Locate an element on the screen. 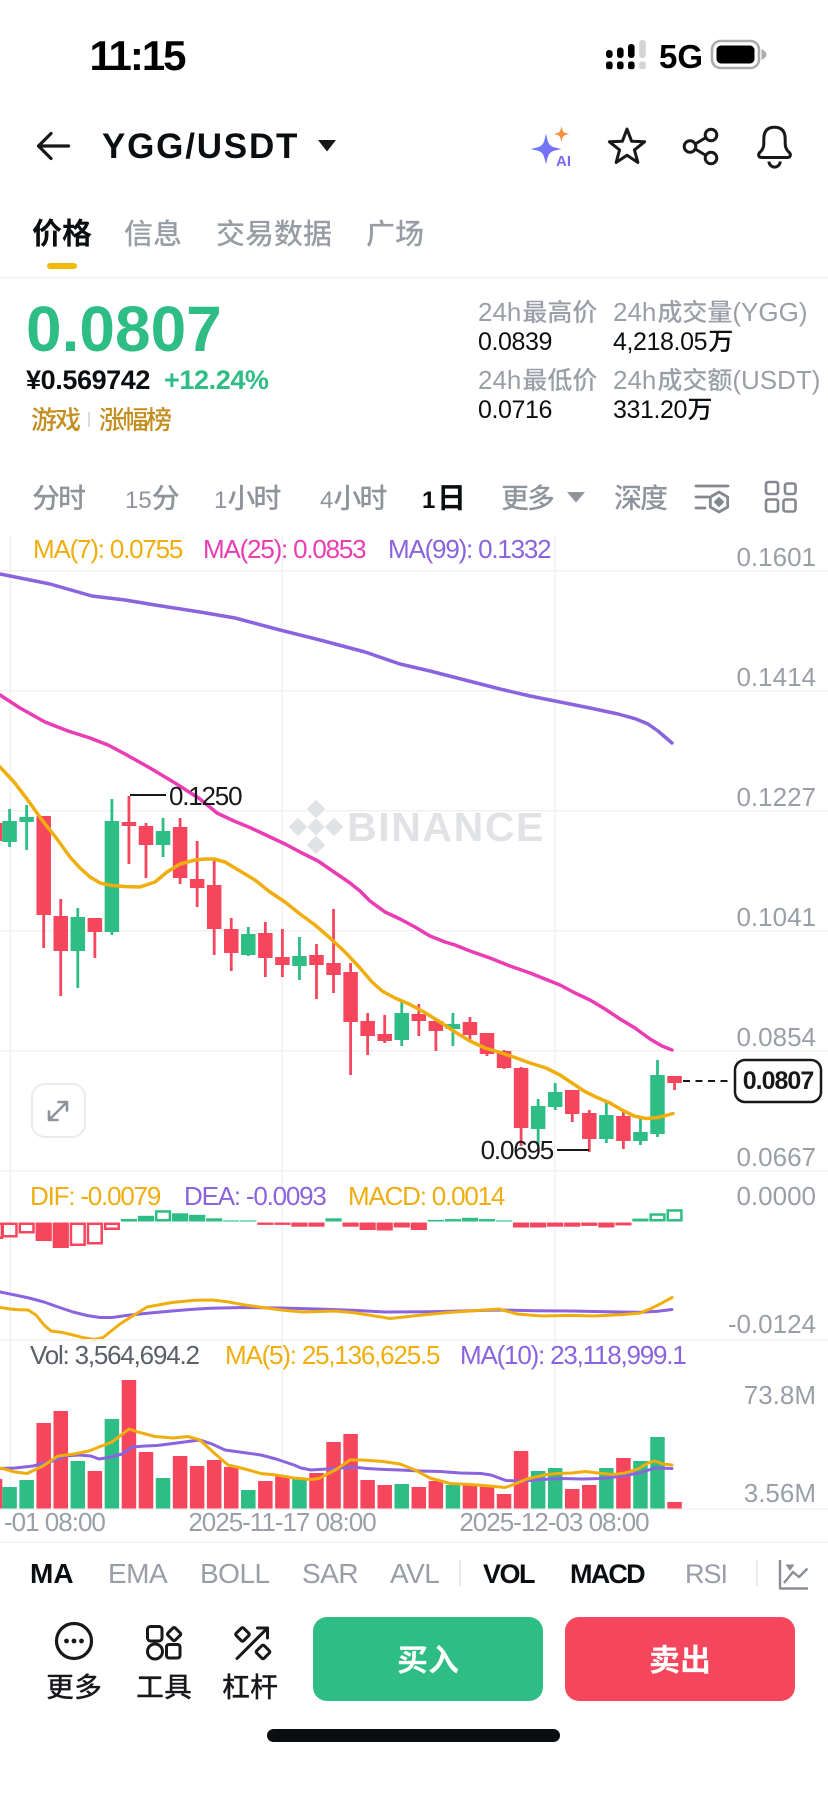  svg-text: 0.0839 is located at coordinates (515, 342).